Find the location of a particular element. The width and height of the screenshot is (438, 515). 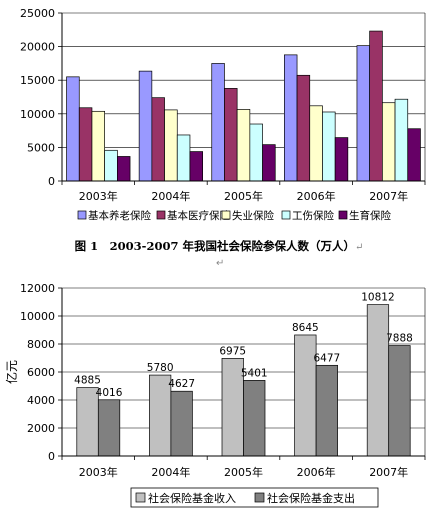

y-tick-label: 5000 is located at coordinates (41, 147).